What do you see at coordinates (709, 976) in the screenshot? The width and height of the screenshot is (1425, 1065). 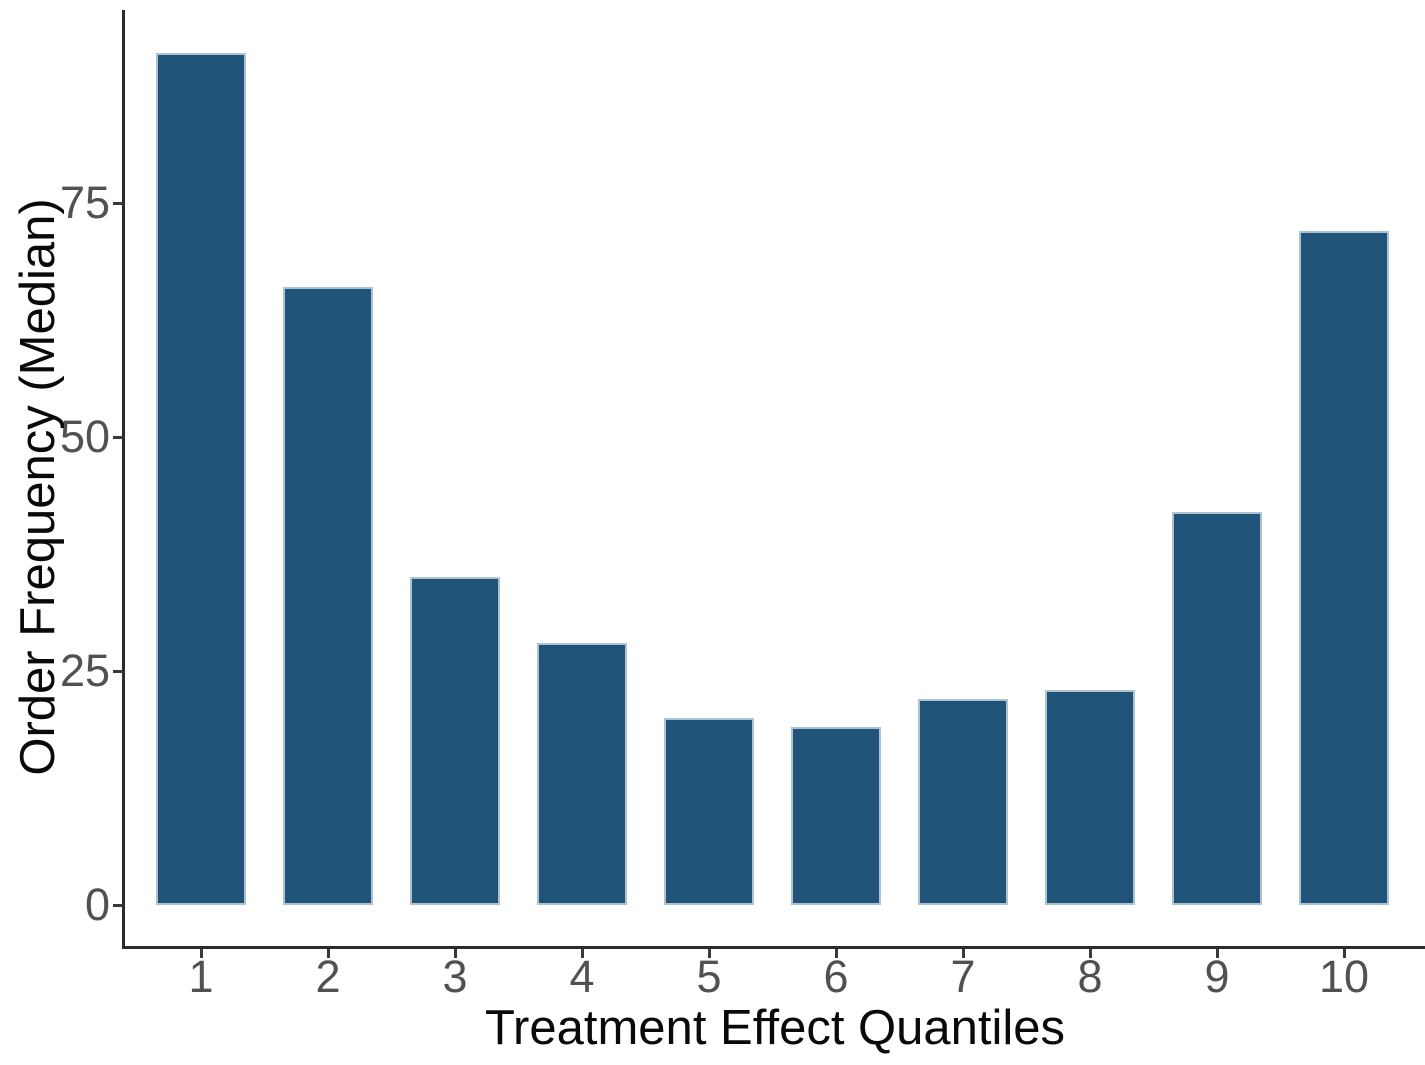 I see `x-tick-label: 5` at bounding box center [709, 976].